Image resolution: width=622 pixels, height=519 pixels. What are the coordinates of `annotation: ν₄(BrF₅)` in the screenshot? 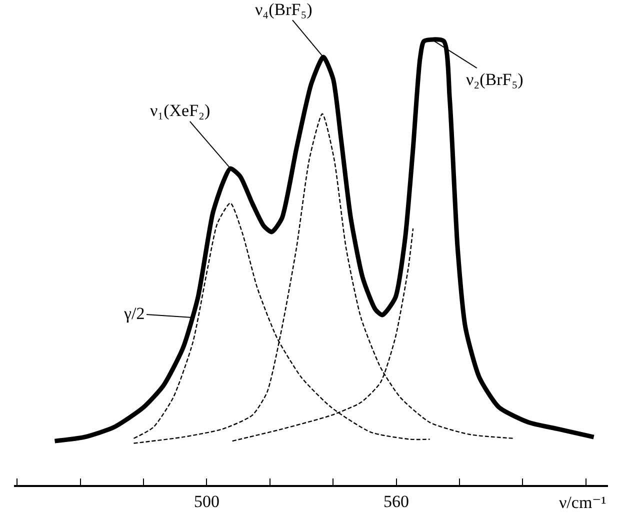 It's located at (283, 9).